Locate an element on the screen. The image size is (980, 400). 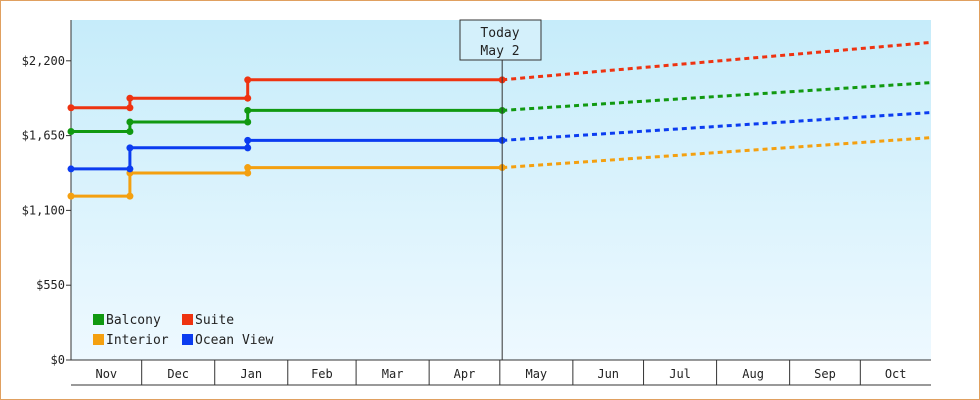
legend-label: Ocean View is located at coordinates (234, 340).